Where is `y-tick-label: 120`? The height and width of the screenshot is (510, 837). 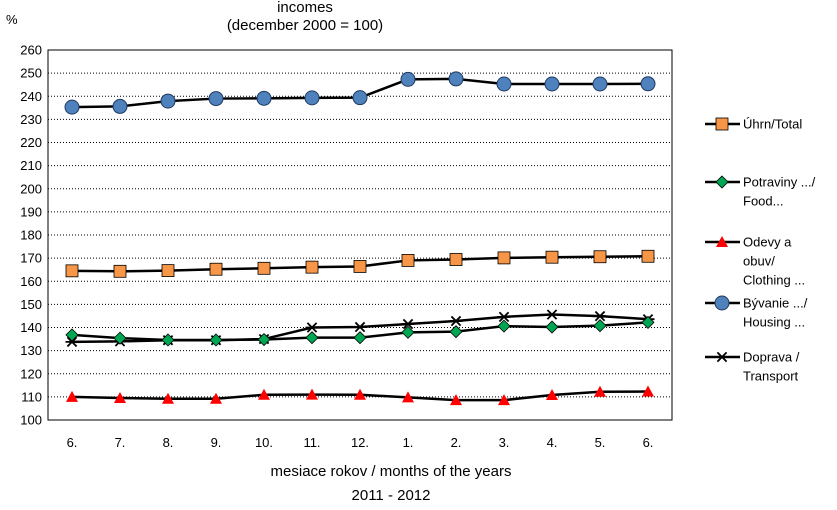 y-tick-label: 120 is located at coordinates (31, 373).